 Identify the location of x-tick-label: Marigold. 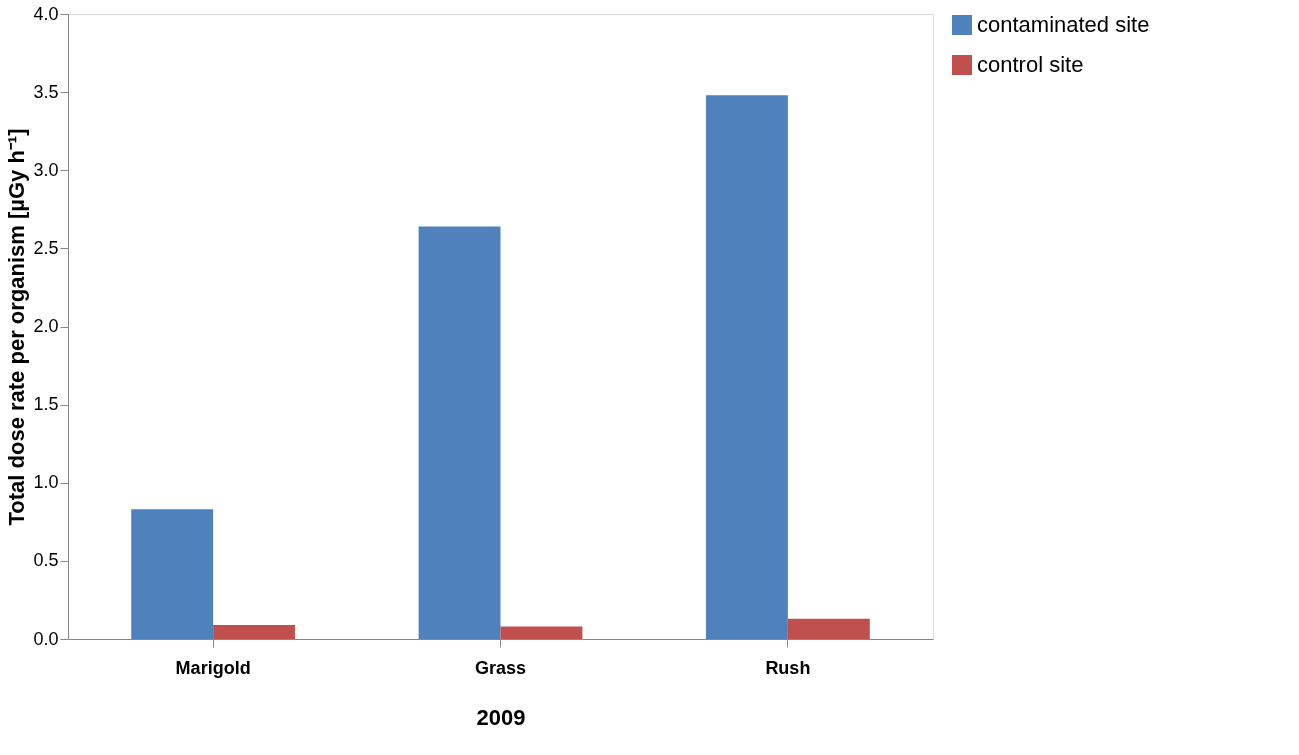
(213, 667).